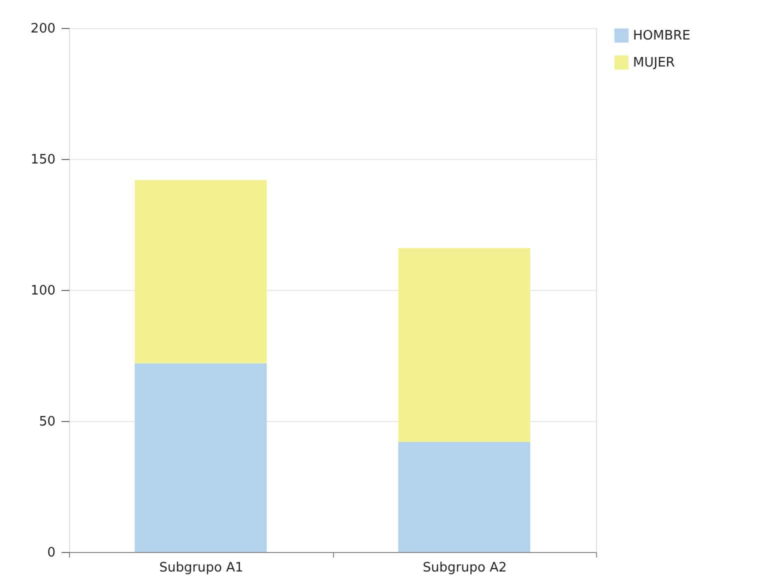 This screenshot has height=584, width=774. What do you see at coordinates (43, 291) in the screenshot?
I see `y-tick-label: 100` at bounding box center [43, 291].